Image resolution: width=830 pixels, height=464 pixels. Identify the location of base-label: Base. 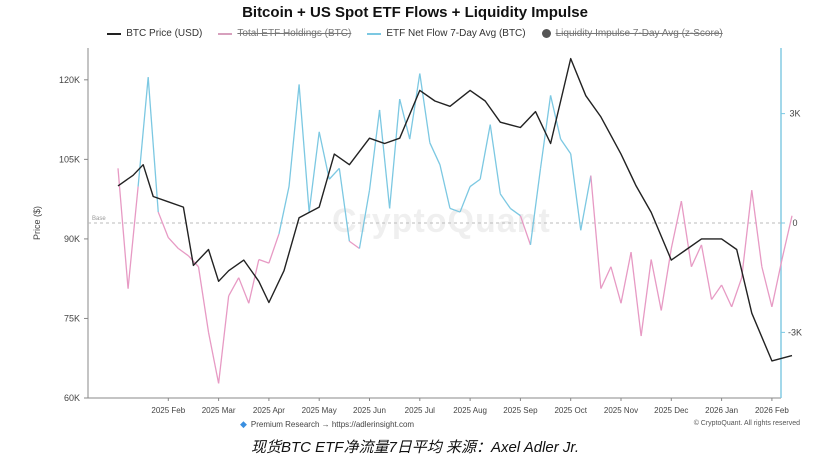
(99, 219).